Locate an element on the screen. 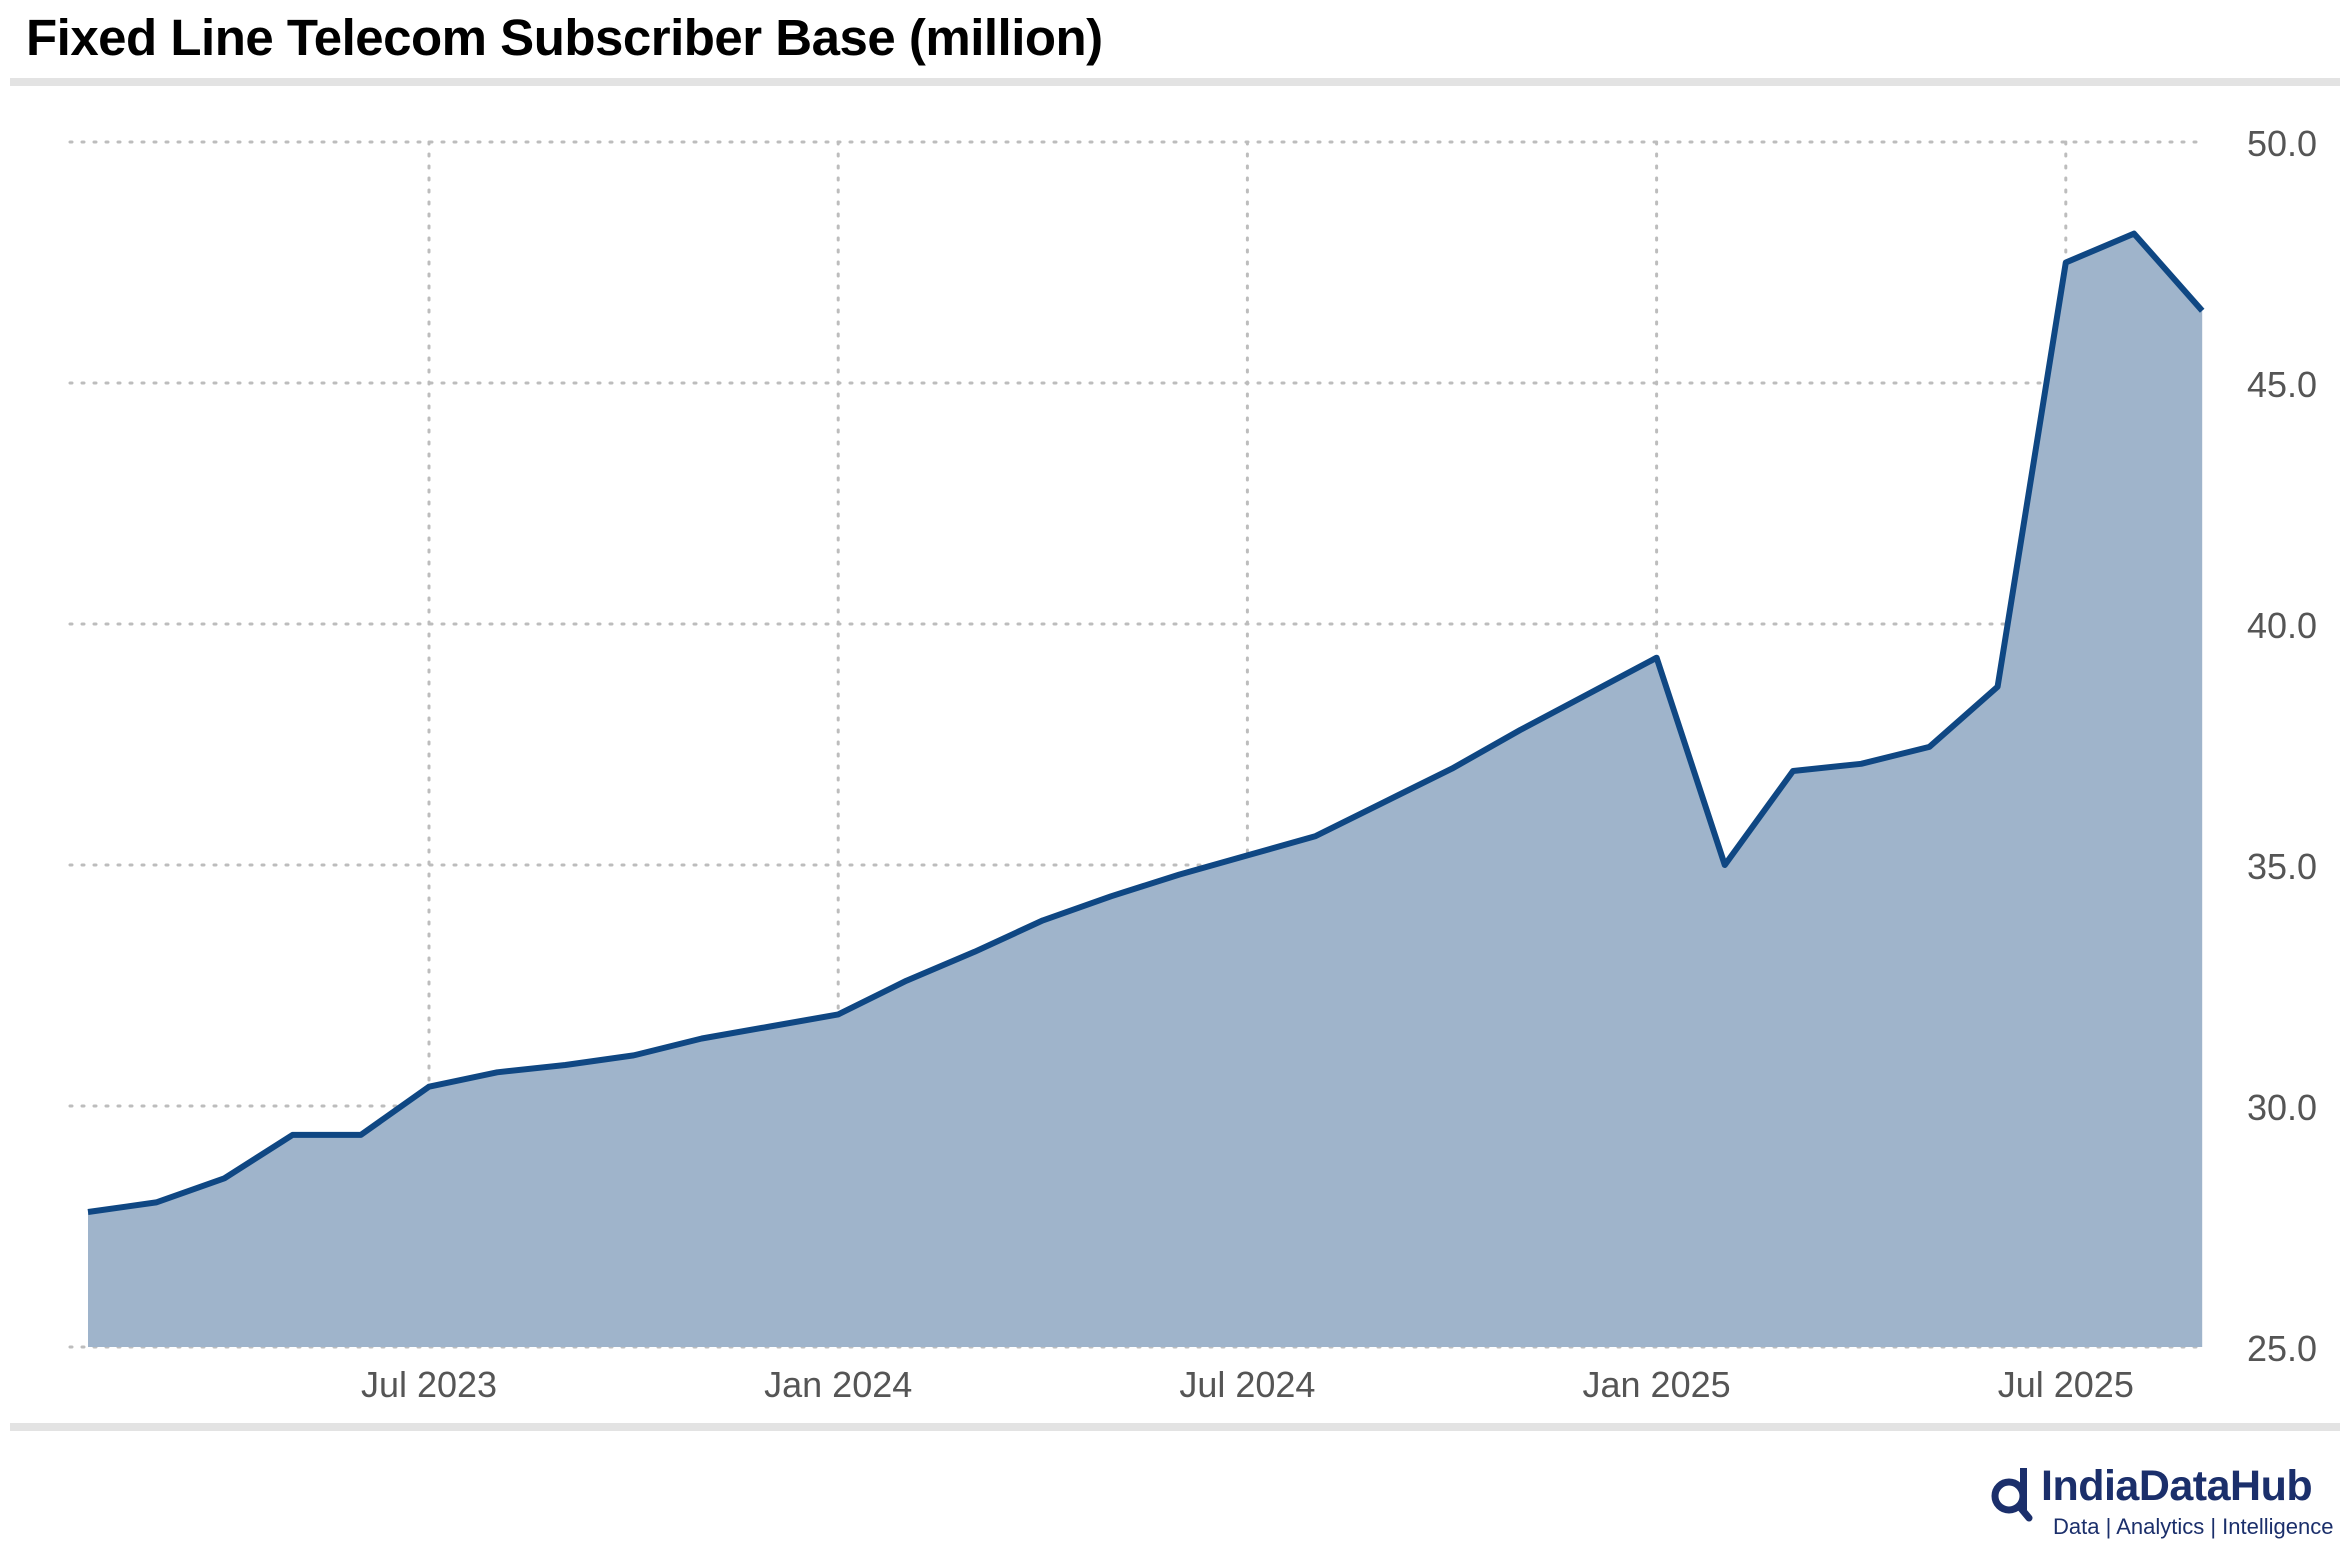 This screenshot has width=2343, height=1543. y-tick-label: 45.0 is located at coordinates (2282, 384).